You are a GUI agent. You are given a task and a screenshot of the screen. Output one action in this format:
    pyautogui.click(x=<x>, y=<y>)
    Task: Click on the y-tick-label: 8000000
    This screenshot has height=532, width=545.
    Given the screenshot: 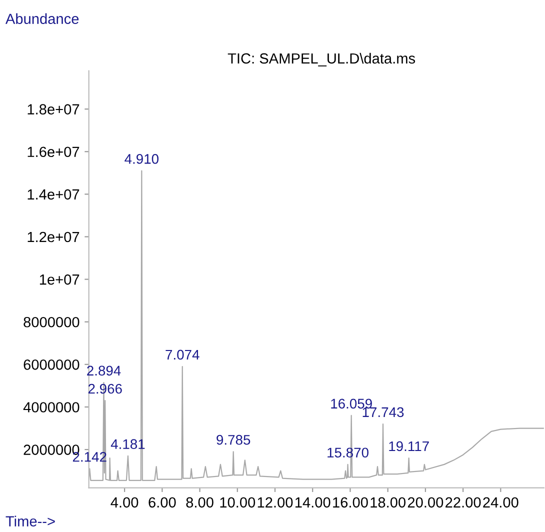 What is the action you would take?
    pyautogui.click(x=52, y=322)
    